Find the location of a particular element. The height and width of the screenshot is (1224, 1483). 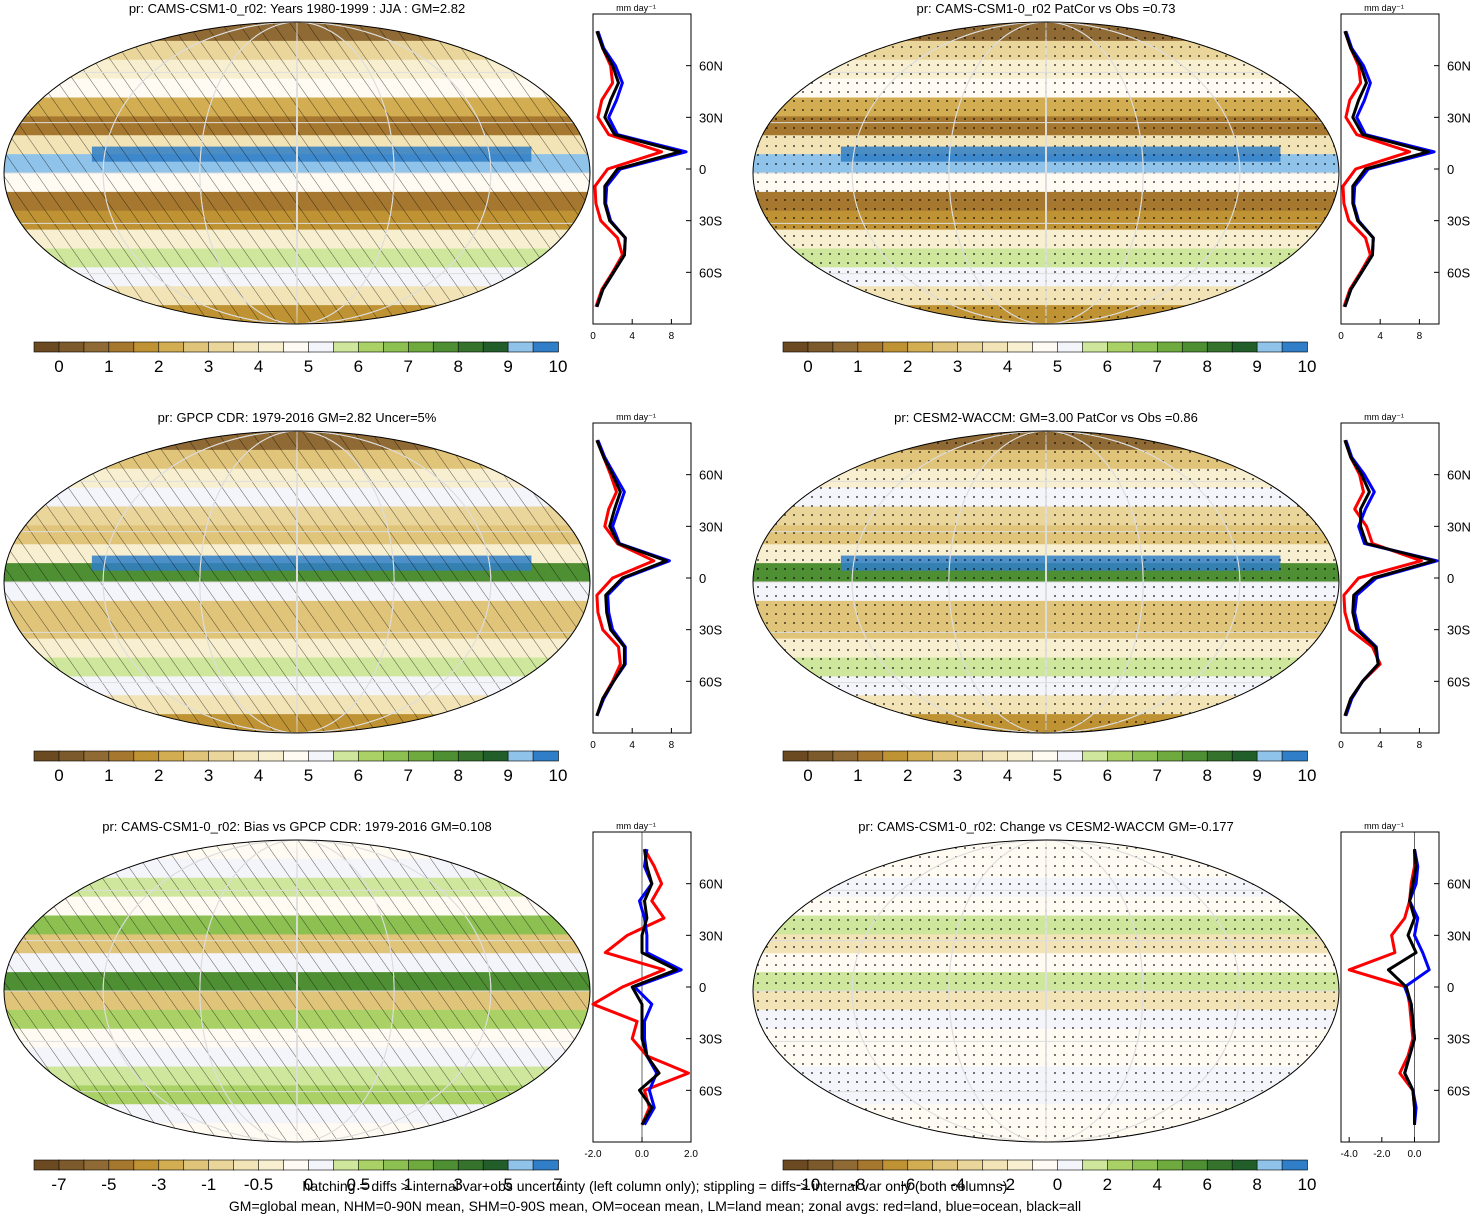

colorbar-label: 1 is located at coordinates (857, 775).